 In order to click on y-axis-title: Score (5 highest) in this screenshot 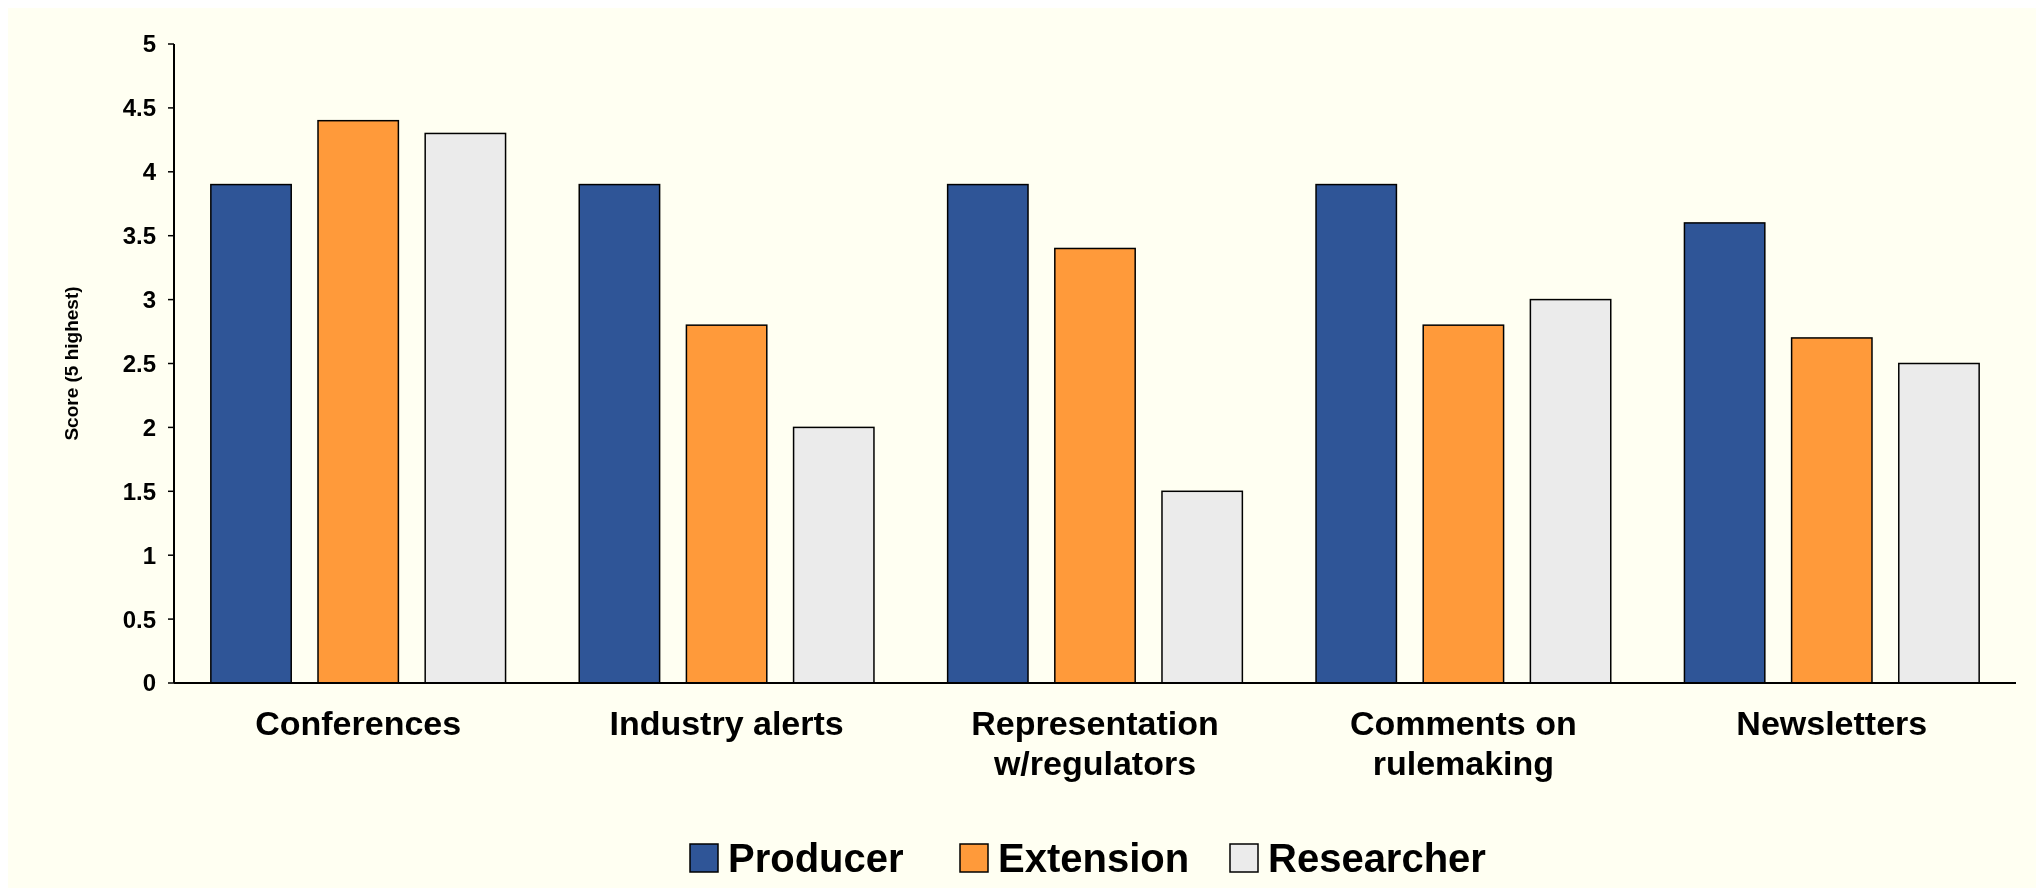, I will do `click(71, 363)`.